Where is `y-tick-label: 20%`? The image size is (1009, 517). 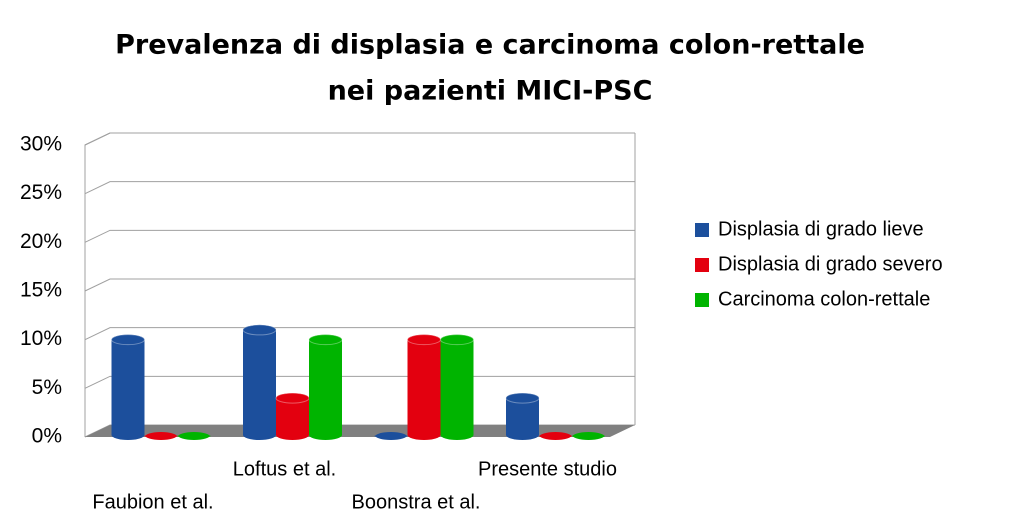 y-tick-label: 20% is located at coordinates (41, 241).